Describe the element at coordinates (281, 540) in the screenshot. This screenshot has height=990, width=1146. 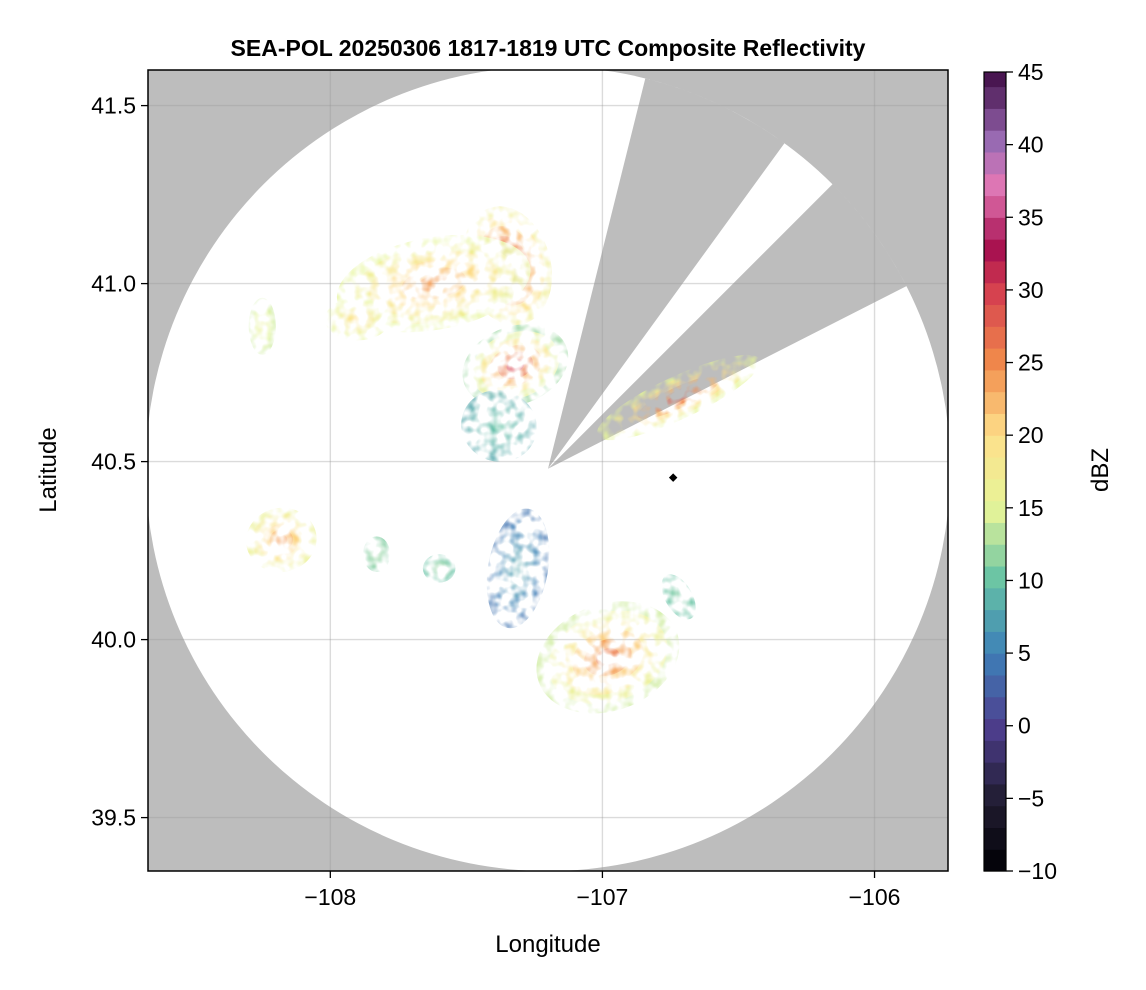
I see `echo-cell-west-cell` at that location.